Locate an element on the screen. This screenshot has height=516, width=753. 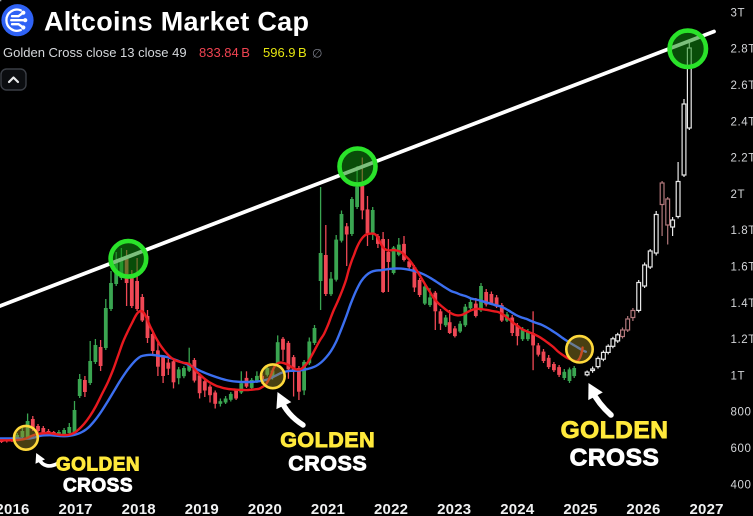
svg-text: 2021 is located at coordinates (328, 508).